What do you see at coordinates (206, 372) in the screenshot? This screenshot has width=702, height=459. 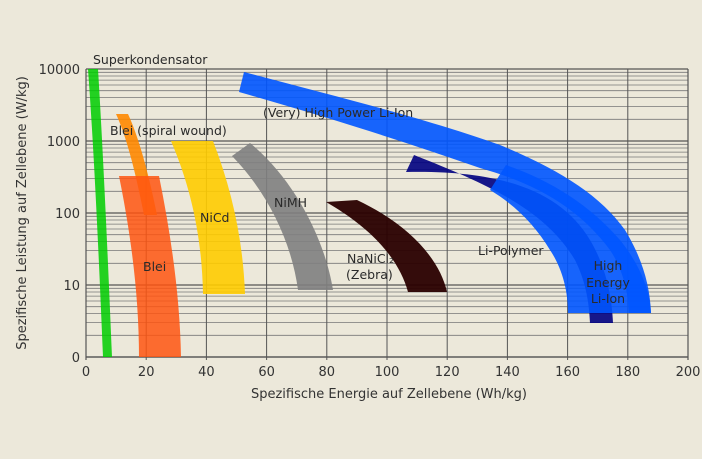 I see `x-tick-label: 40` at bounding box center [206, 372].